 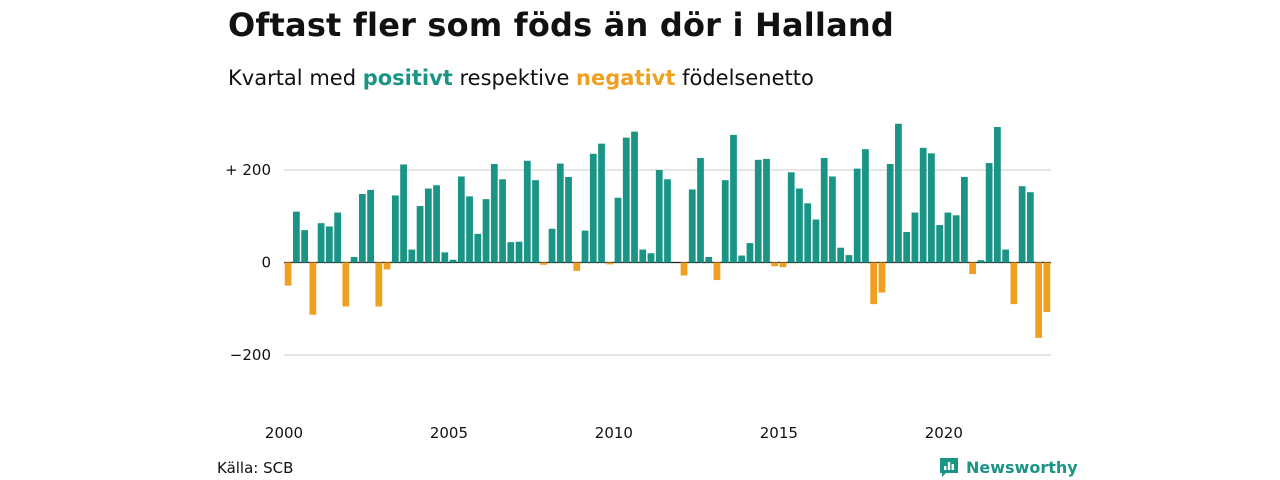 I want to click on x-tick-label: 2015, so click(x=779, y=433).